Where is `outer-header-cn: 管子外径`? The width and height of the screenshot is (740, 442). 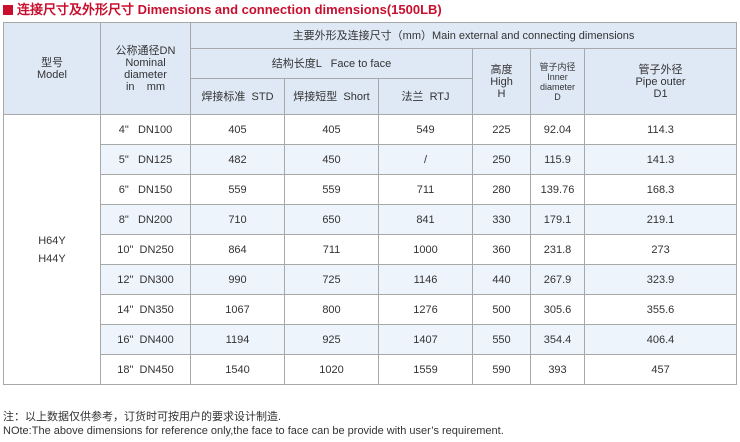
outer-header-cn: 管子外径 is located at coordinates (660, 69).